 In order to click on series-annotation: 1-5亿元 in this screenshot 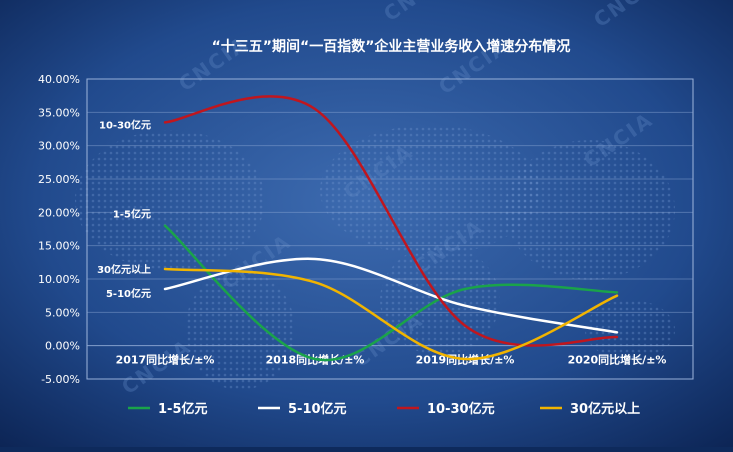, I will do `click(132, 214)`.